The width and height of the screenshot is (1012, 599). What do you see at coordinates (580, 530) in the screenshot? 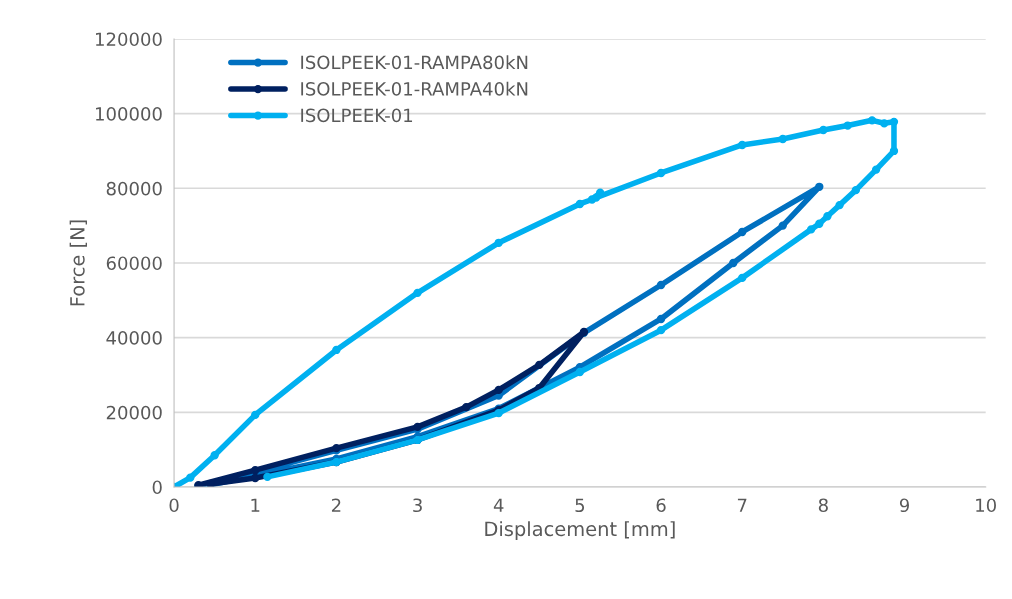
I see `x-axis-title: Displacement [mm]` at bounding box center [580, 530].